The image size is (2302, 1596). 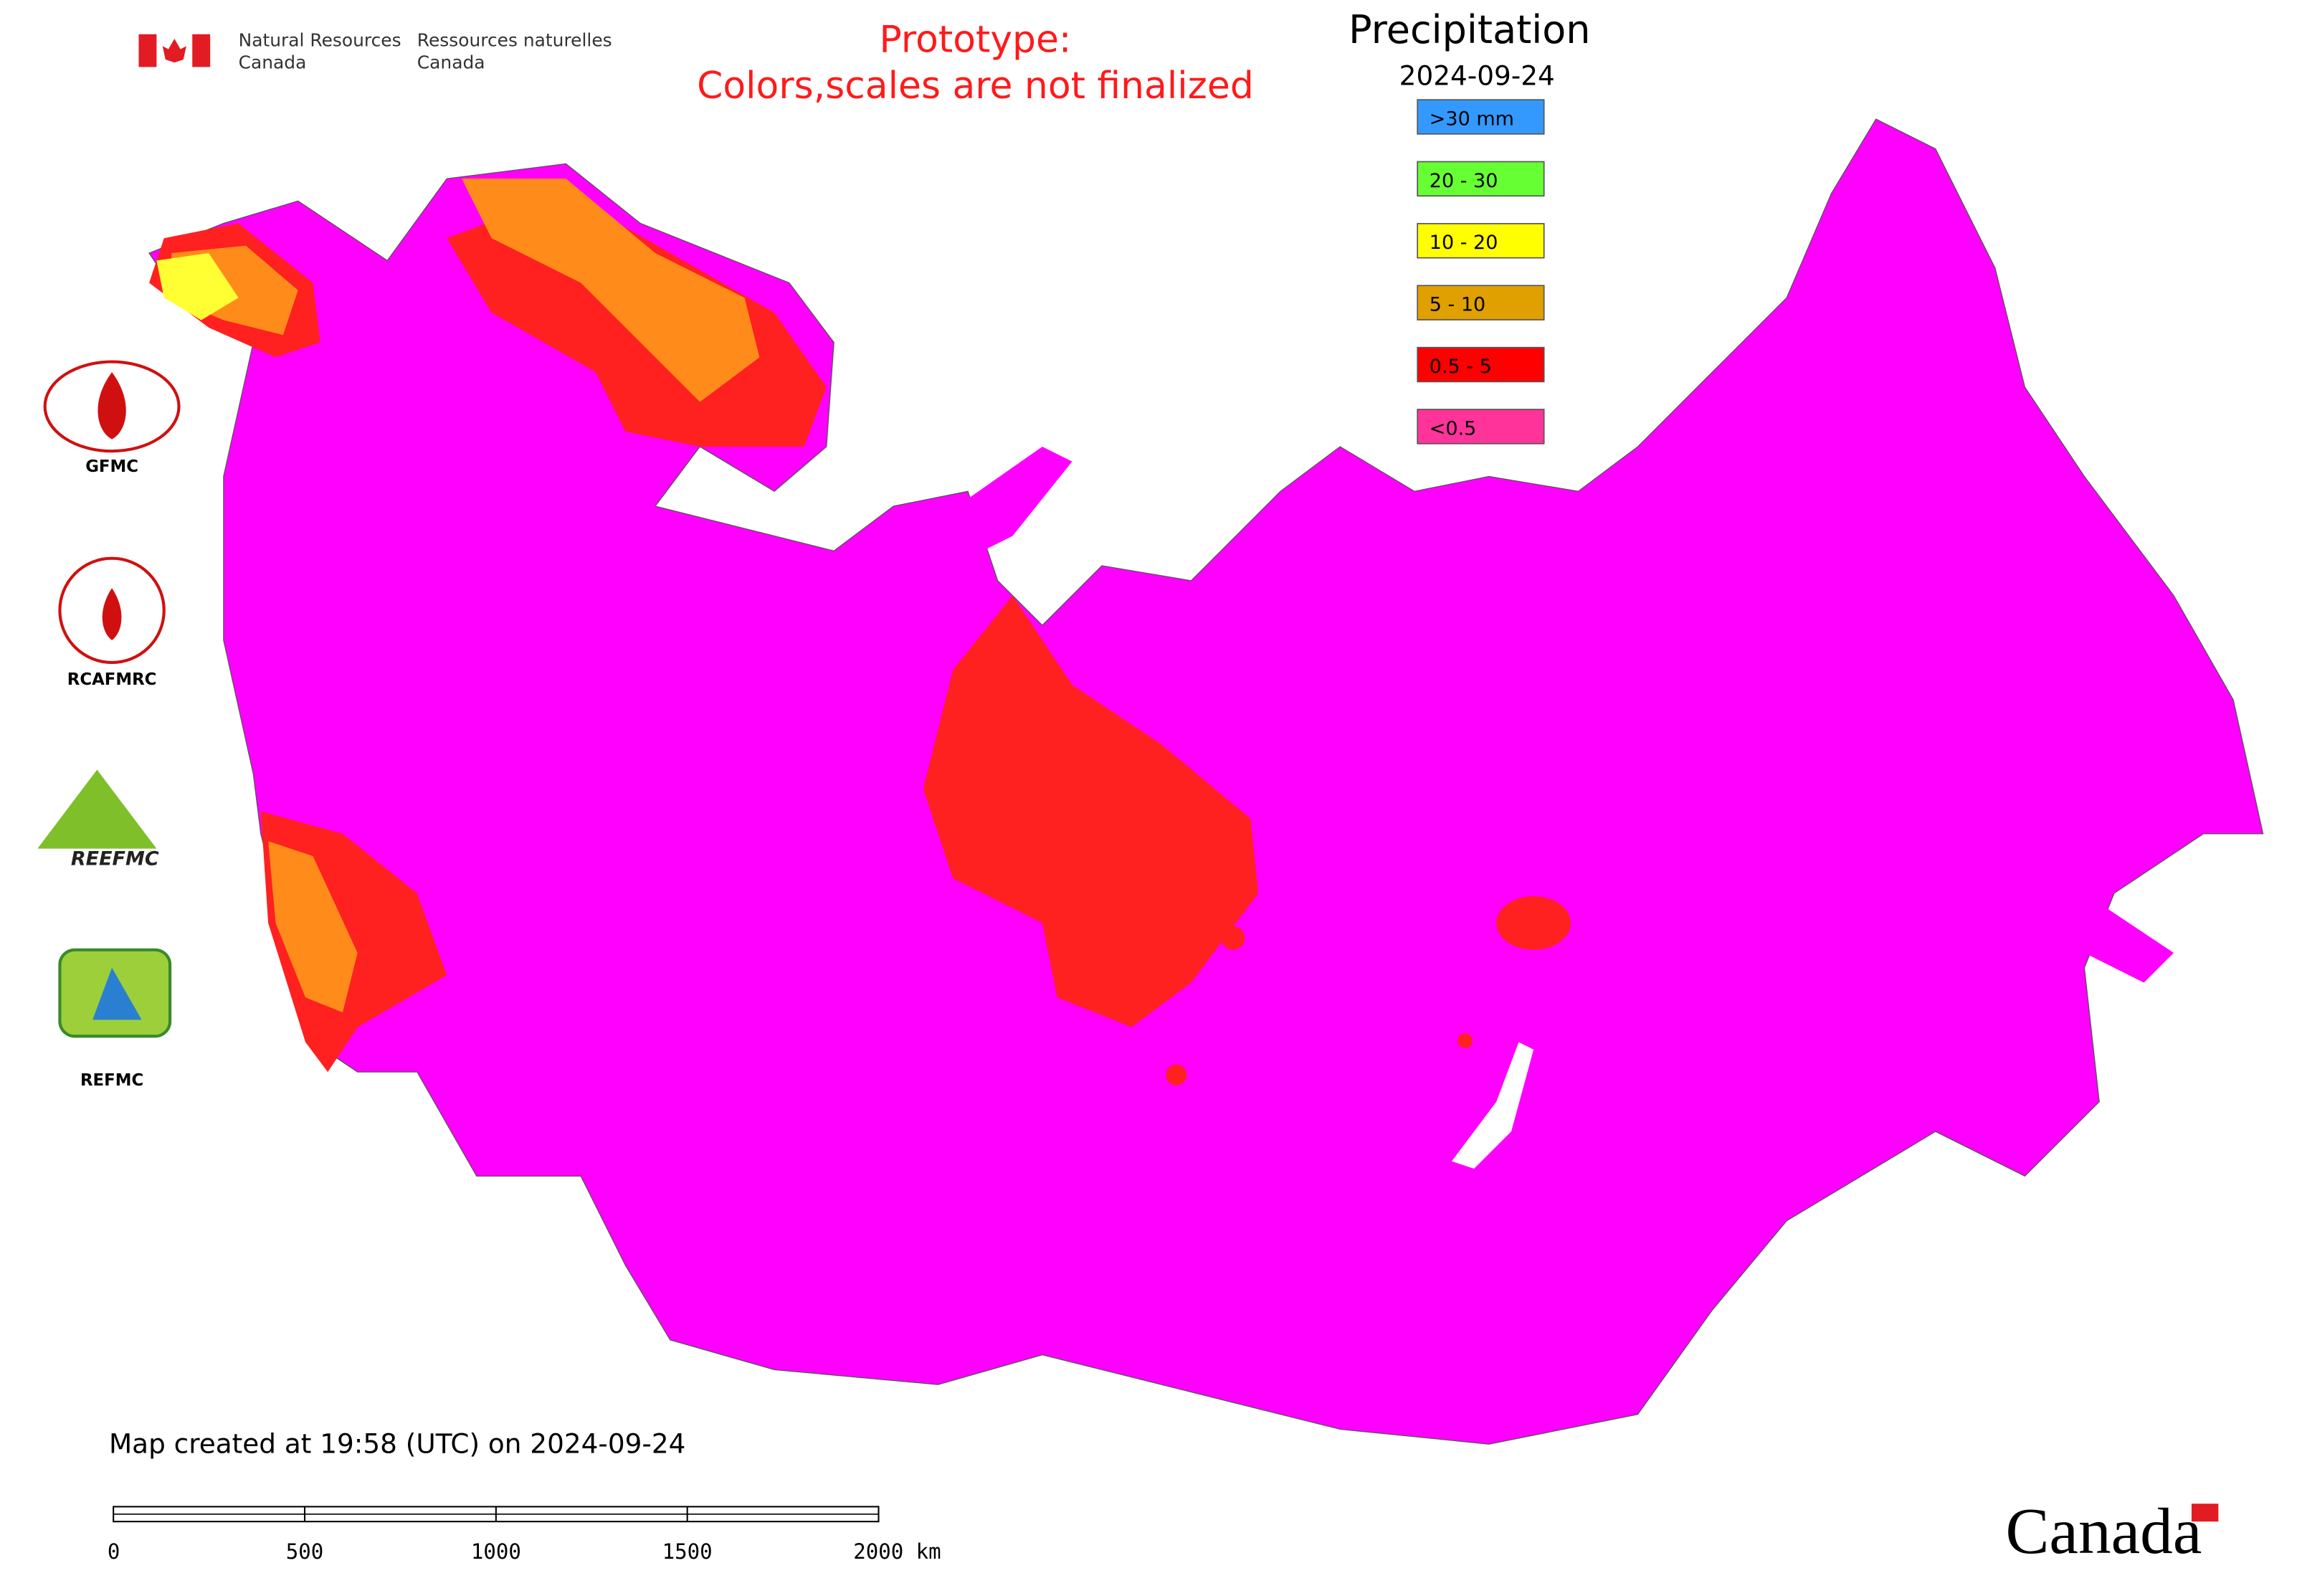 What do you see at coordinates (1464, 181) in the screenshot?
I see `legend-label: 20 - 30` at bounding box center [1464, 181].